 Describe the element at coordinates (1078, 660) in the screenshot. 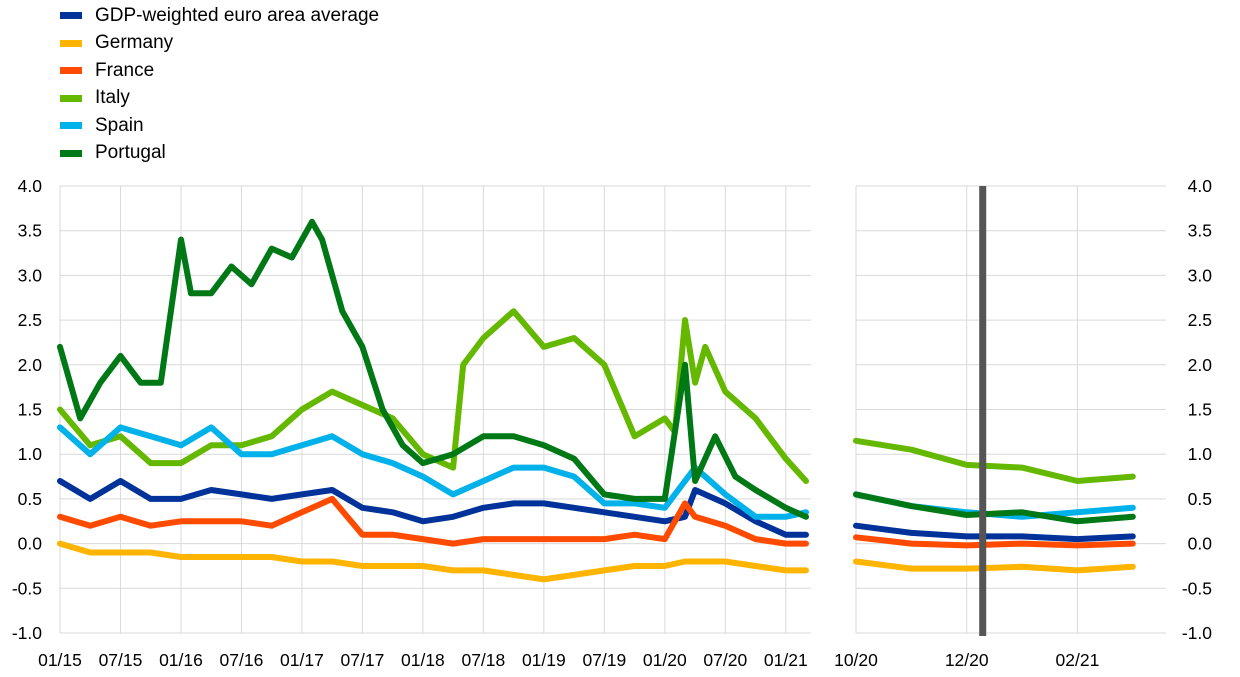

I see `x-tick-label: 02/21` at that location.